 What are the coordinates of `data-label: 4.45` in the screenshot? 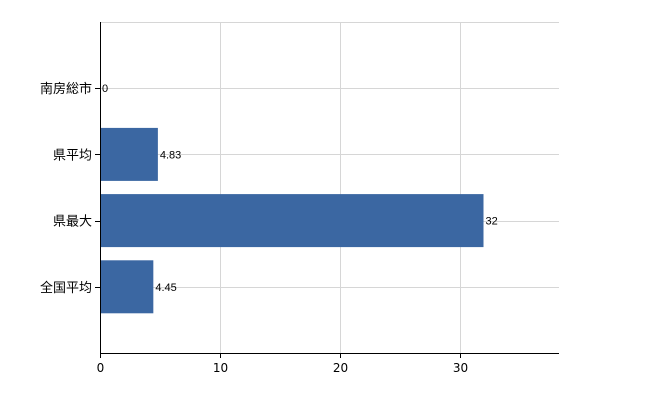 It's located at (165, 288).